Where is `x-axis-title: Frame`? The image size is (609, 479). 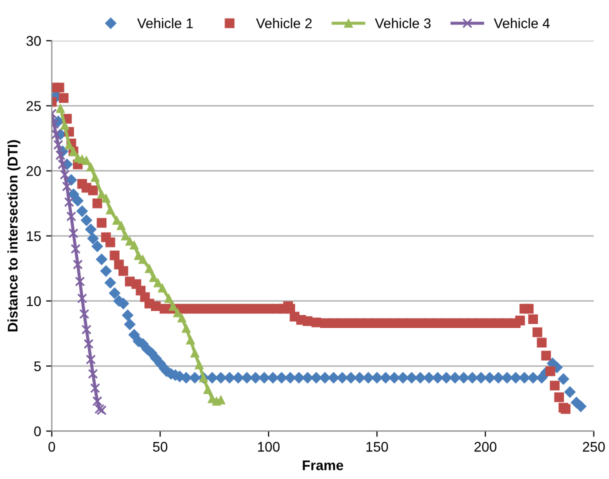 x-axis-title: Frame is located at coordinates (323, 465).